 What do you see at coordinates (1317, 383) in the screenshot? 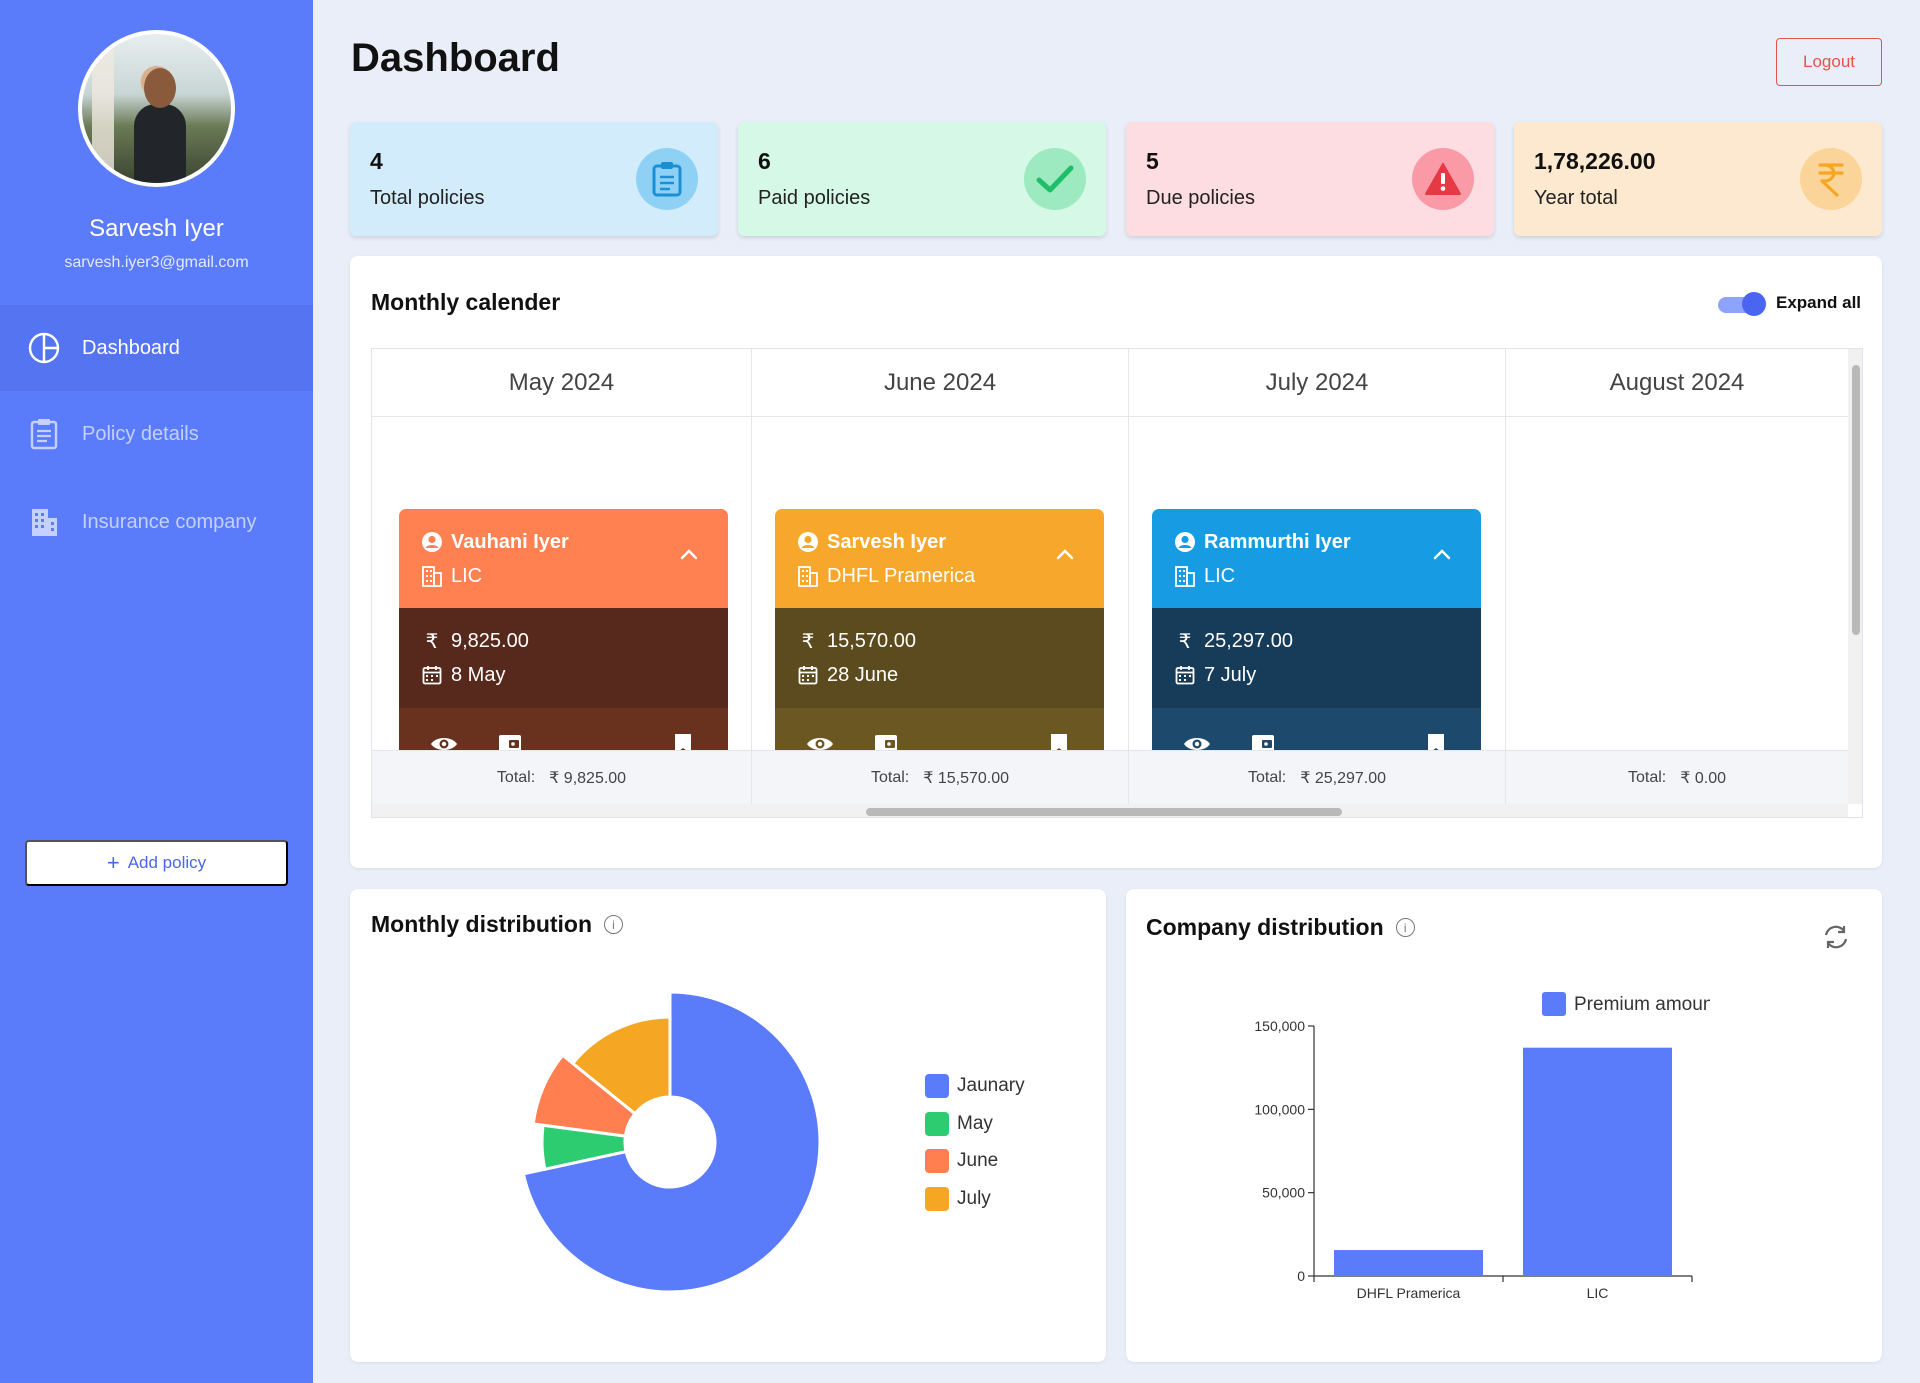
I see `month-header: July 2024` at bounding box center [1317, 383].